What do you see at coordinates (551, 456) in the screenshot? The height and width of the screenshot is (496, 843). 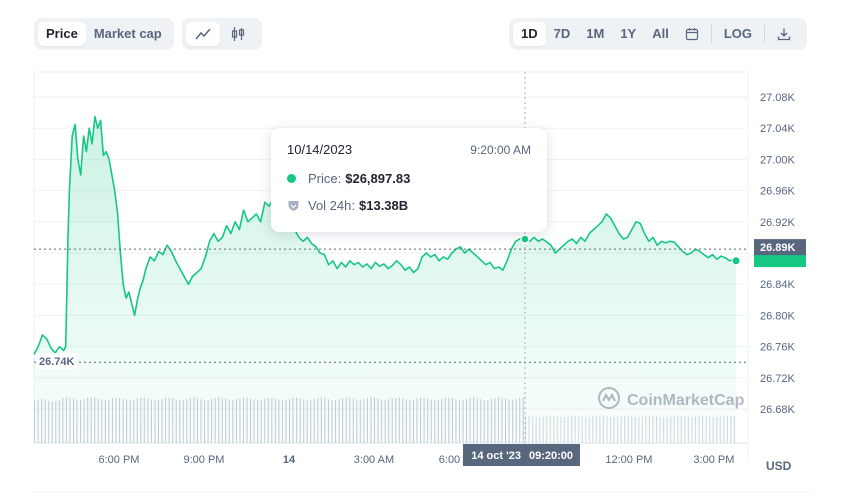 I see `hover-x-time: 09:20:00` at bounding box center [551, 456].